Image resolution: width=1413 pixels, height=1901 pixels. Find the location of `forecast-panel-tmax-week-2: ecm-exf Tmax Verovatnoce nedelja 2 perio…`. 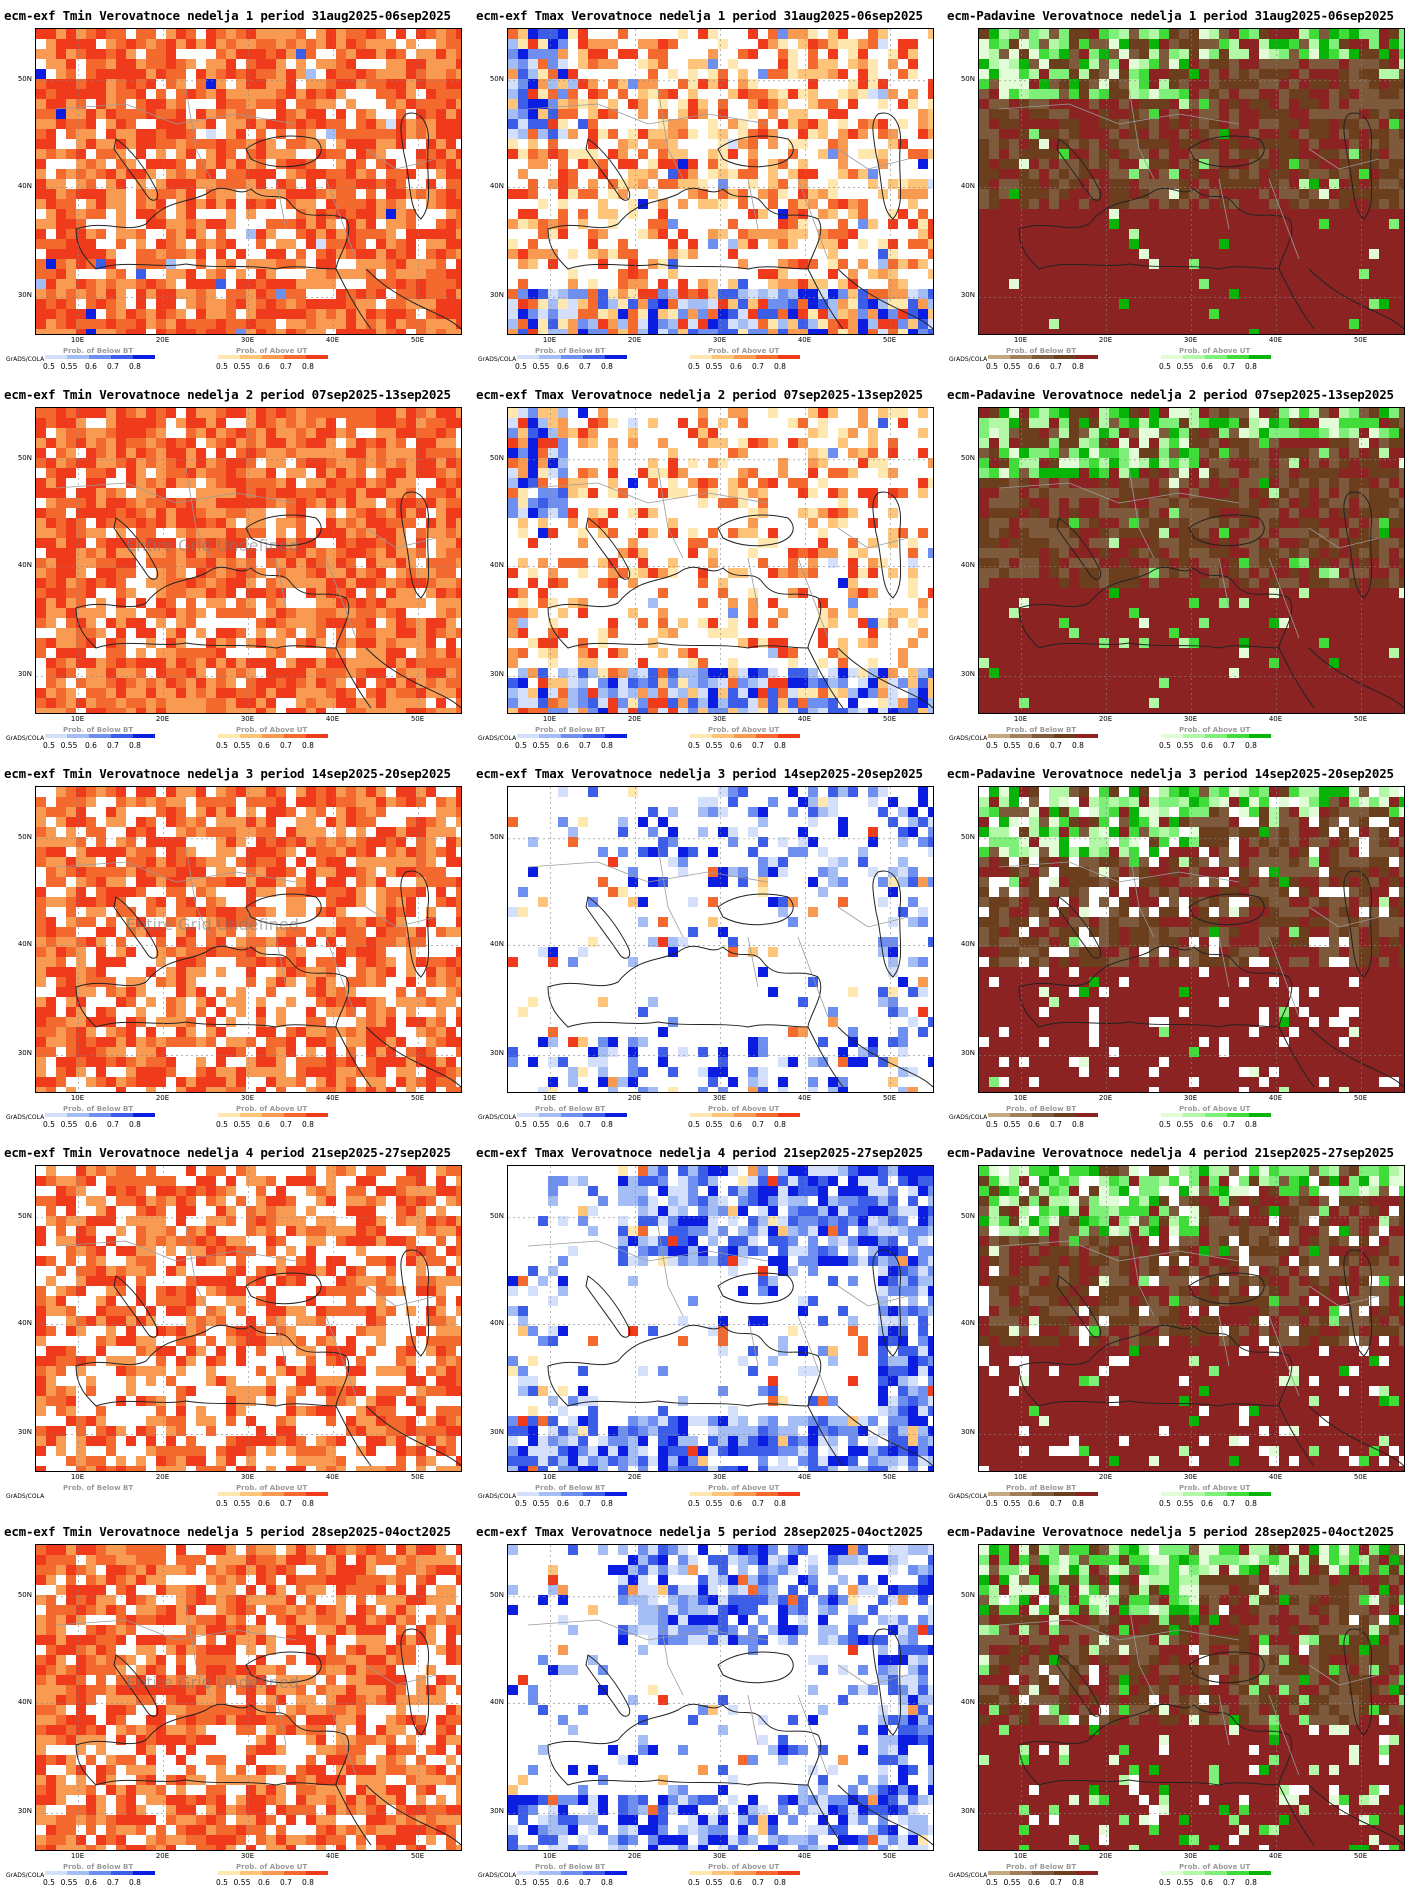

forecast-panel-tmax-week-2: ecm-exf Tmax Verovatnoce nedelja 2 perio… is located at coordinates (707, 568).